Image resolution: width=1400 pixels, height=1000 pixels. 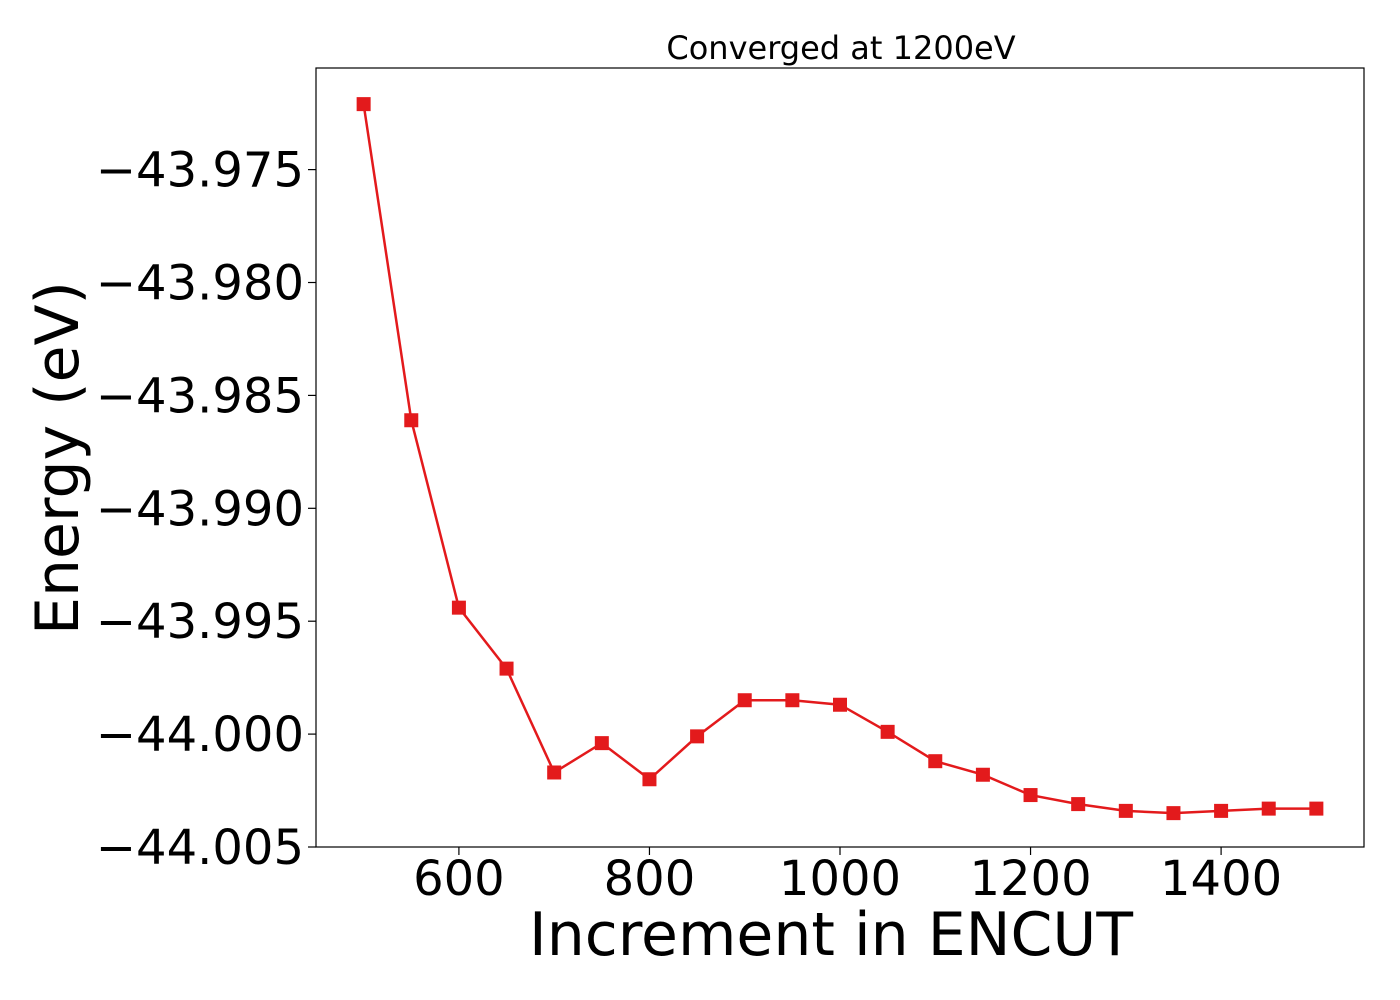 I want to click on x-tick-label: 600, so click(x=459, y=879).